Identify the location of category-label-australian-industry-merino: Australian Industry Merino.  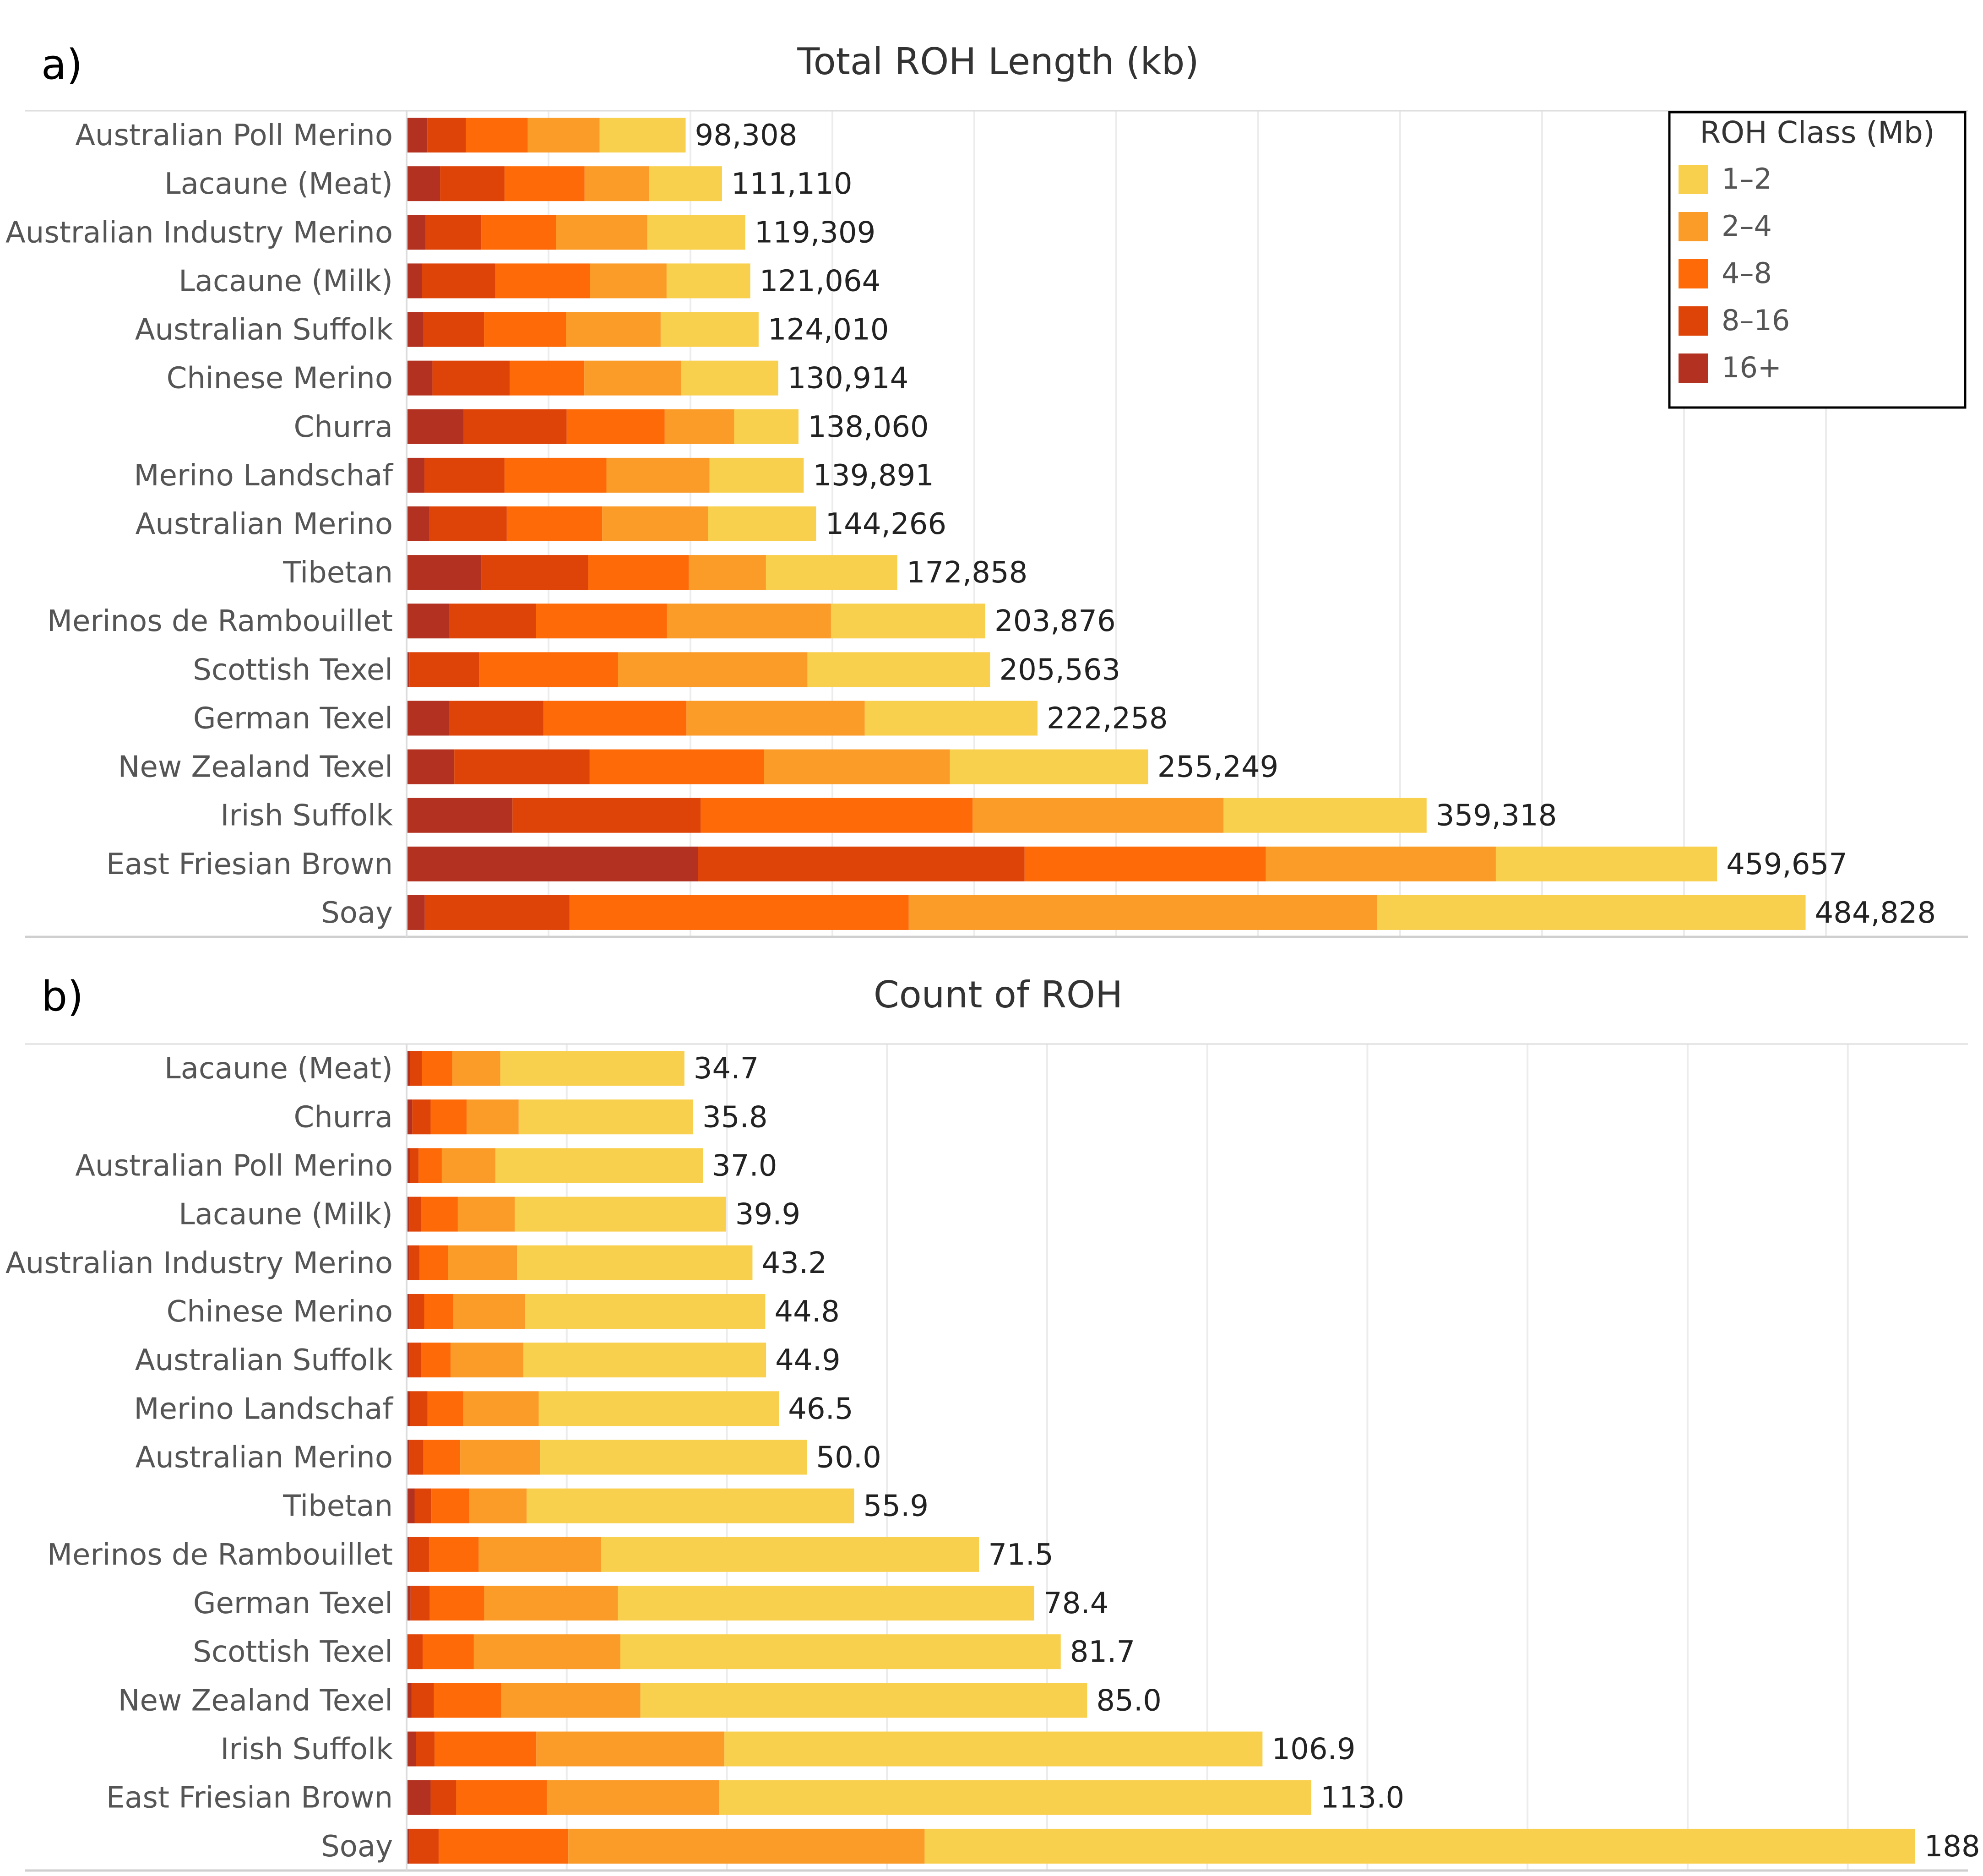
(199, 233).